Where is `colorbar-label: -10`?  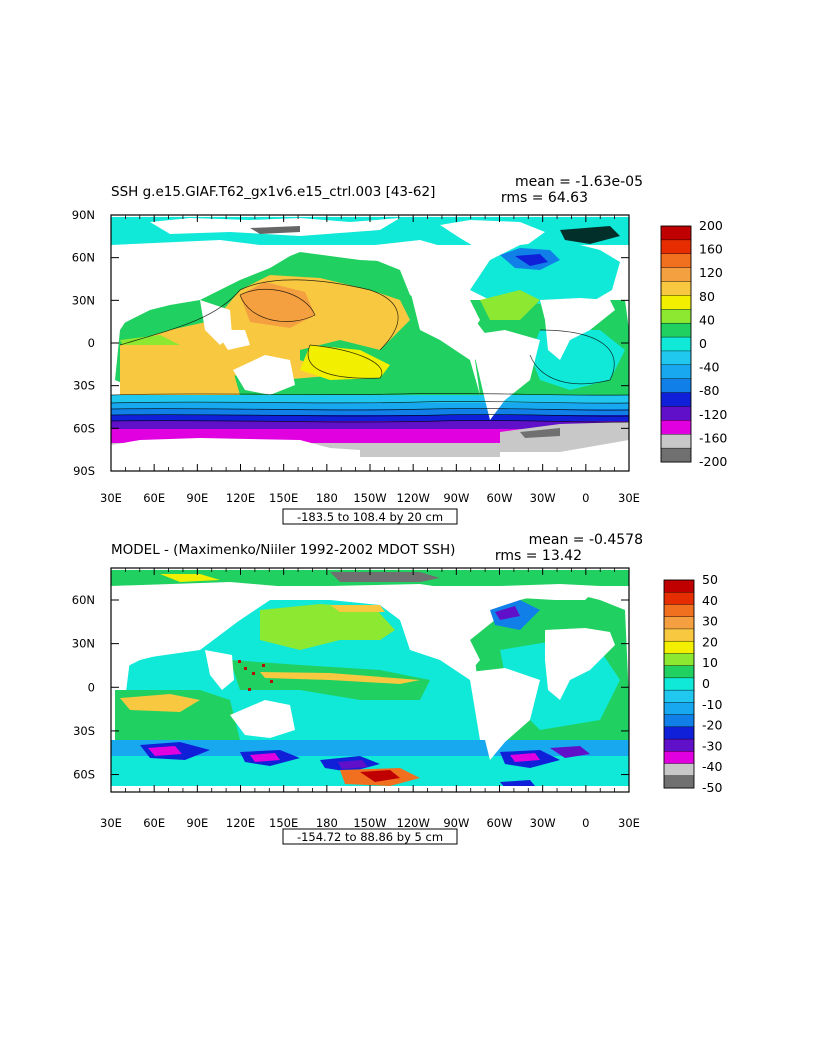
colorbar-label: -10 is located at coordinates (712, 704).